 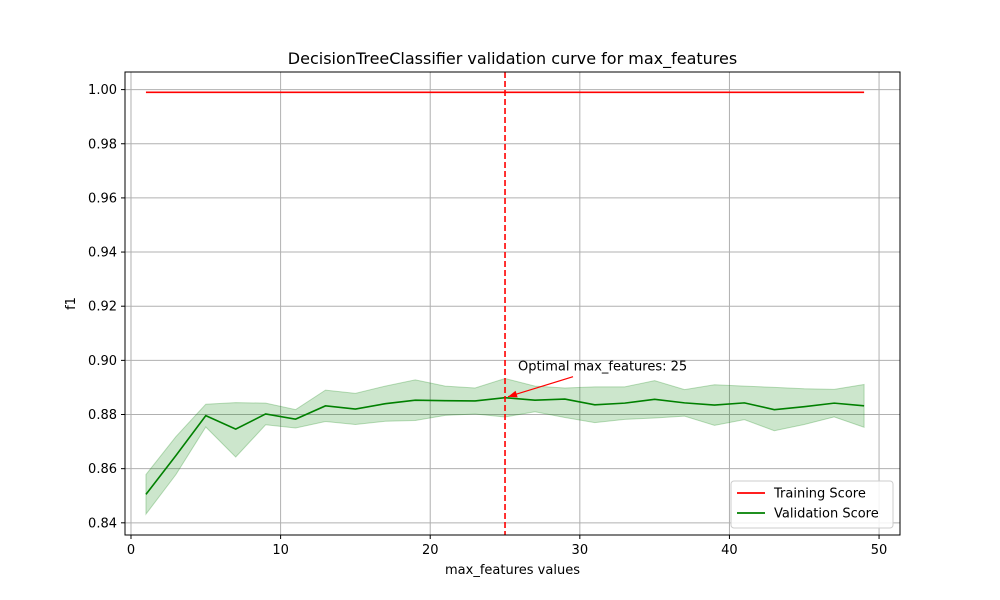 I want to click on x-axis-ticks: 0 10 20 30 40 50, so click(x=507, y=546).